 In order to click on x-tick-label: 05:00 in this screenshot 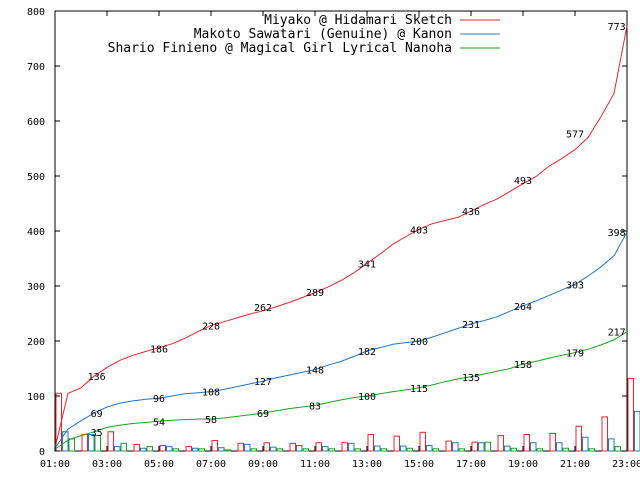, I will do `click(159, 464)`.